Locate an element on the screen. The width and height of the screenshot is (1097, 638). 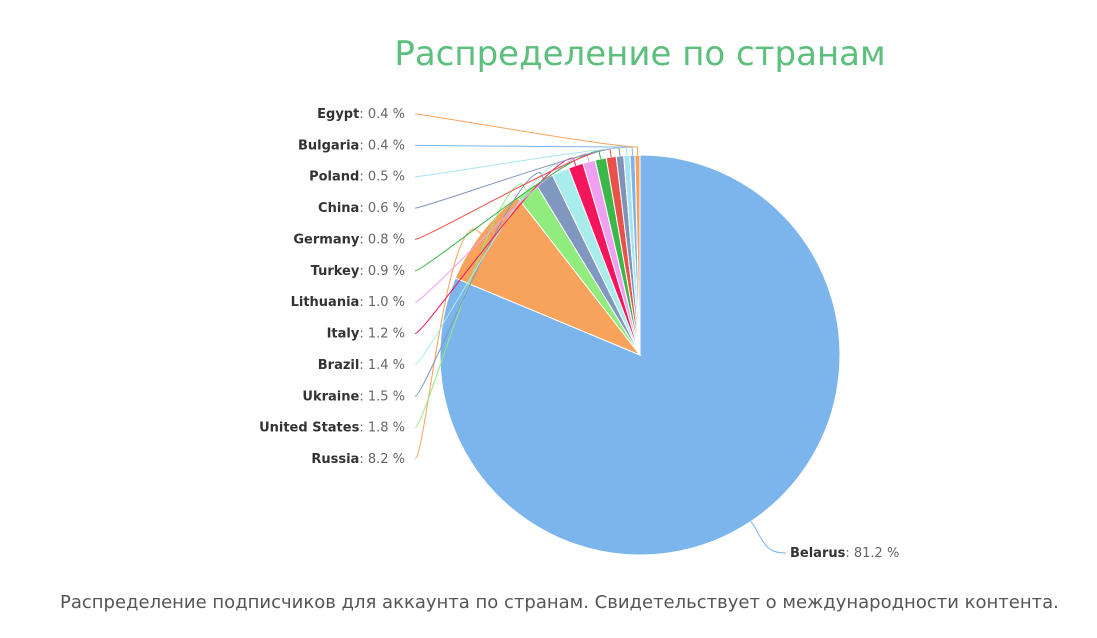
data-label-belarus: Belarus: 81.2 % is located at coordinates (844, 553).